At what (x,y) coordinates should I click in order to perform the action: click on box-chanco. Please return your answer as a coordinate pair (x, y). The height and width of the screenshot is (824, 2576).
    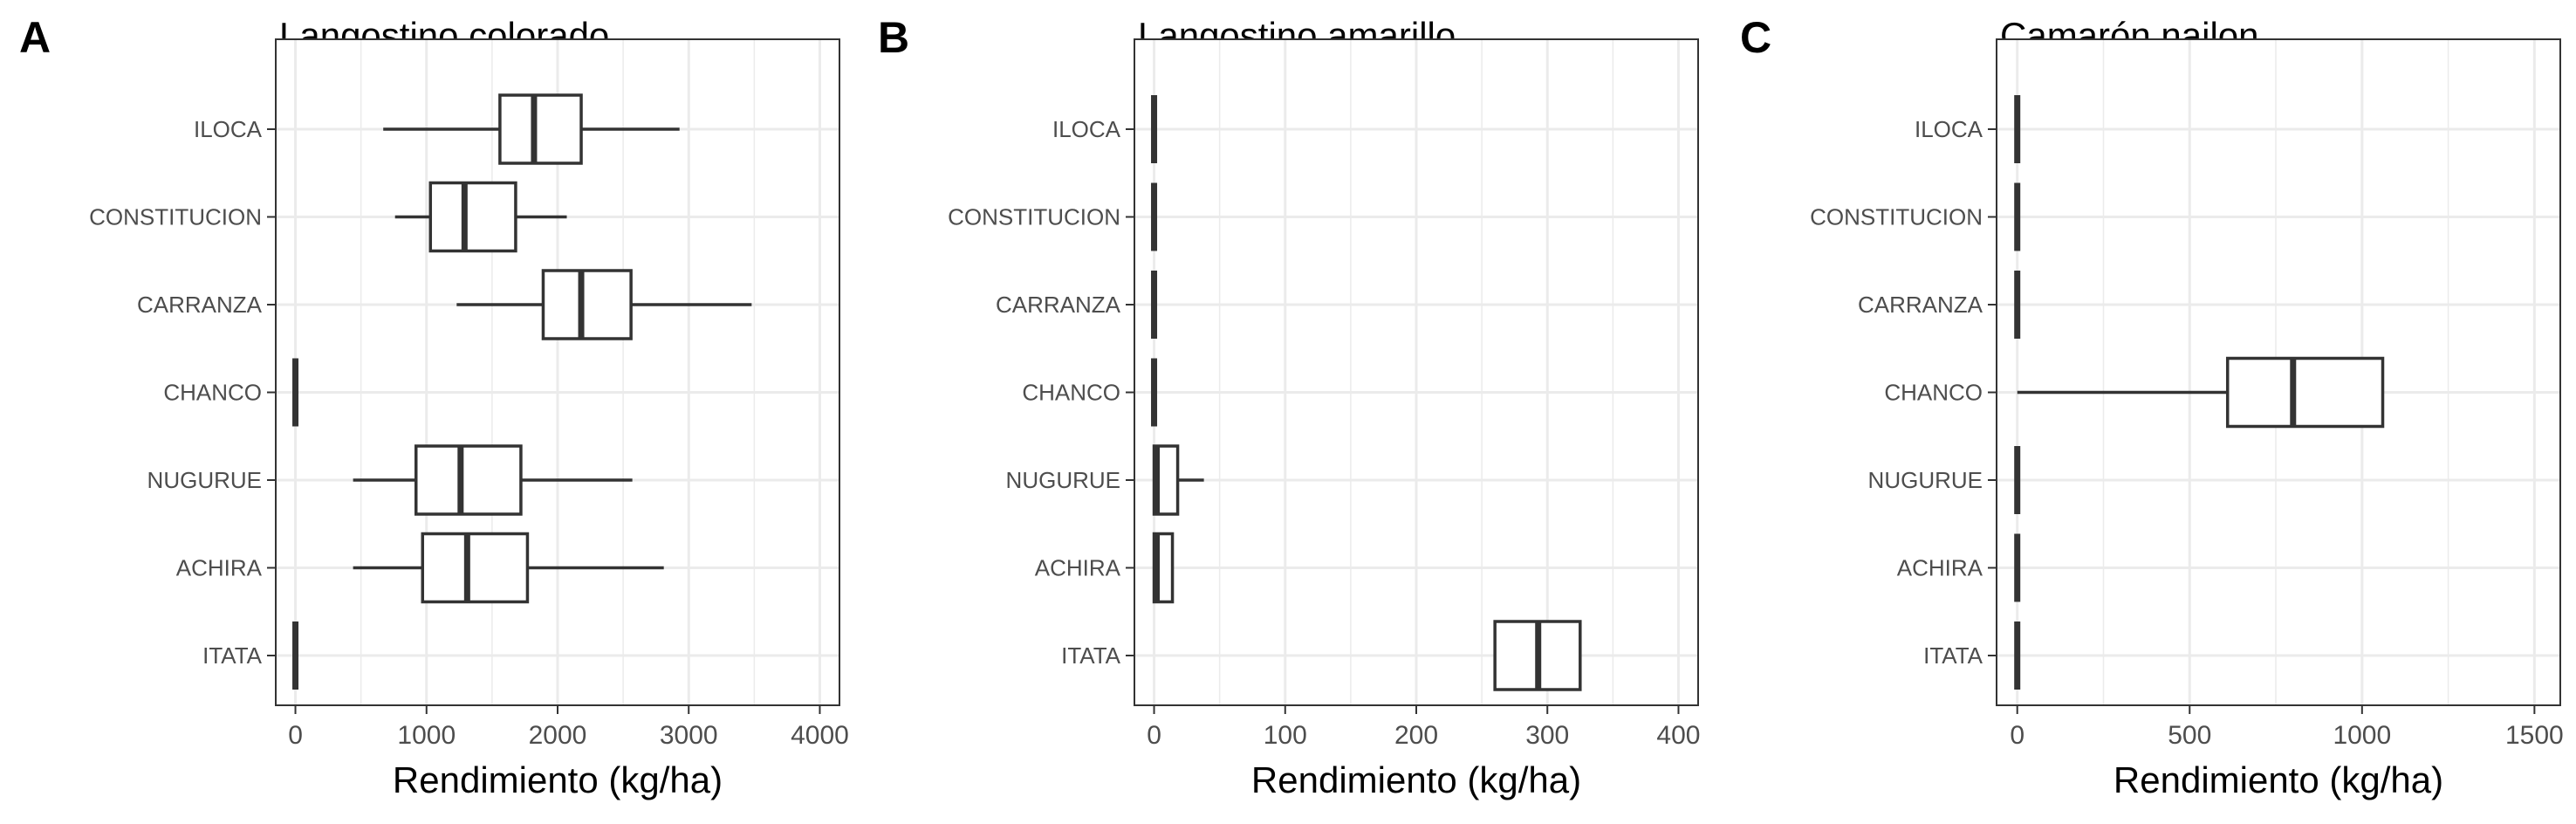
    Looking at the image, I should click on (2201, 392).